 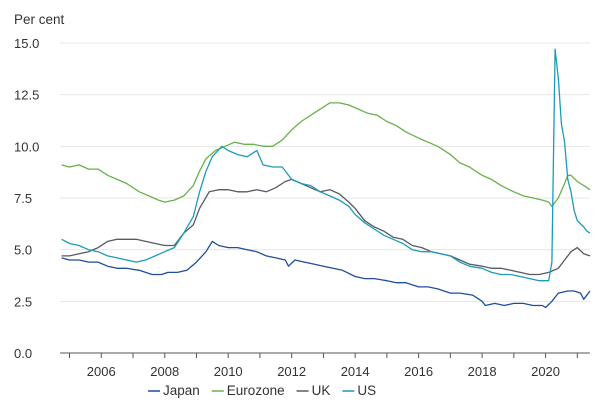 What do you see at coordinates (164, 371) in the screenshot?
I see `x-tick-label: 2008` at bounding box center [164, 371].